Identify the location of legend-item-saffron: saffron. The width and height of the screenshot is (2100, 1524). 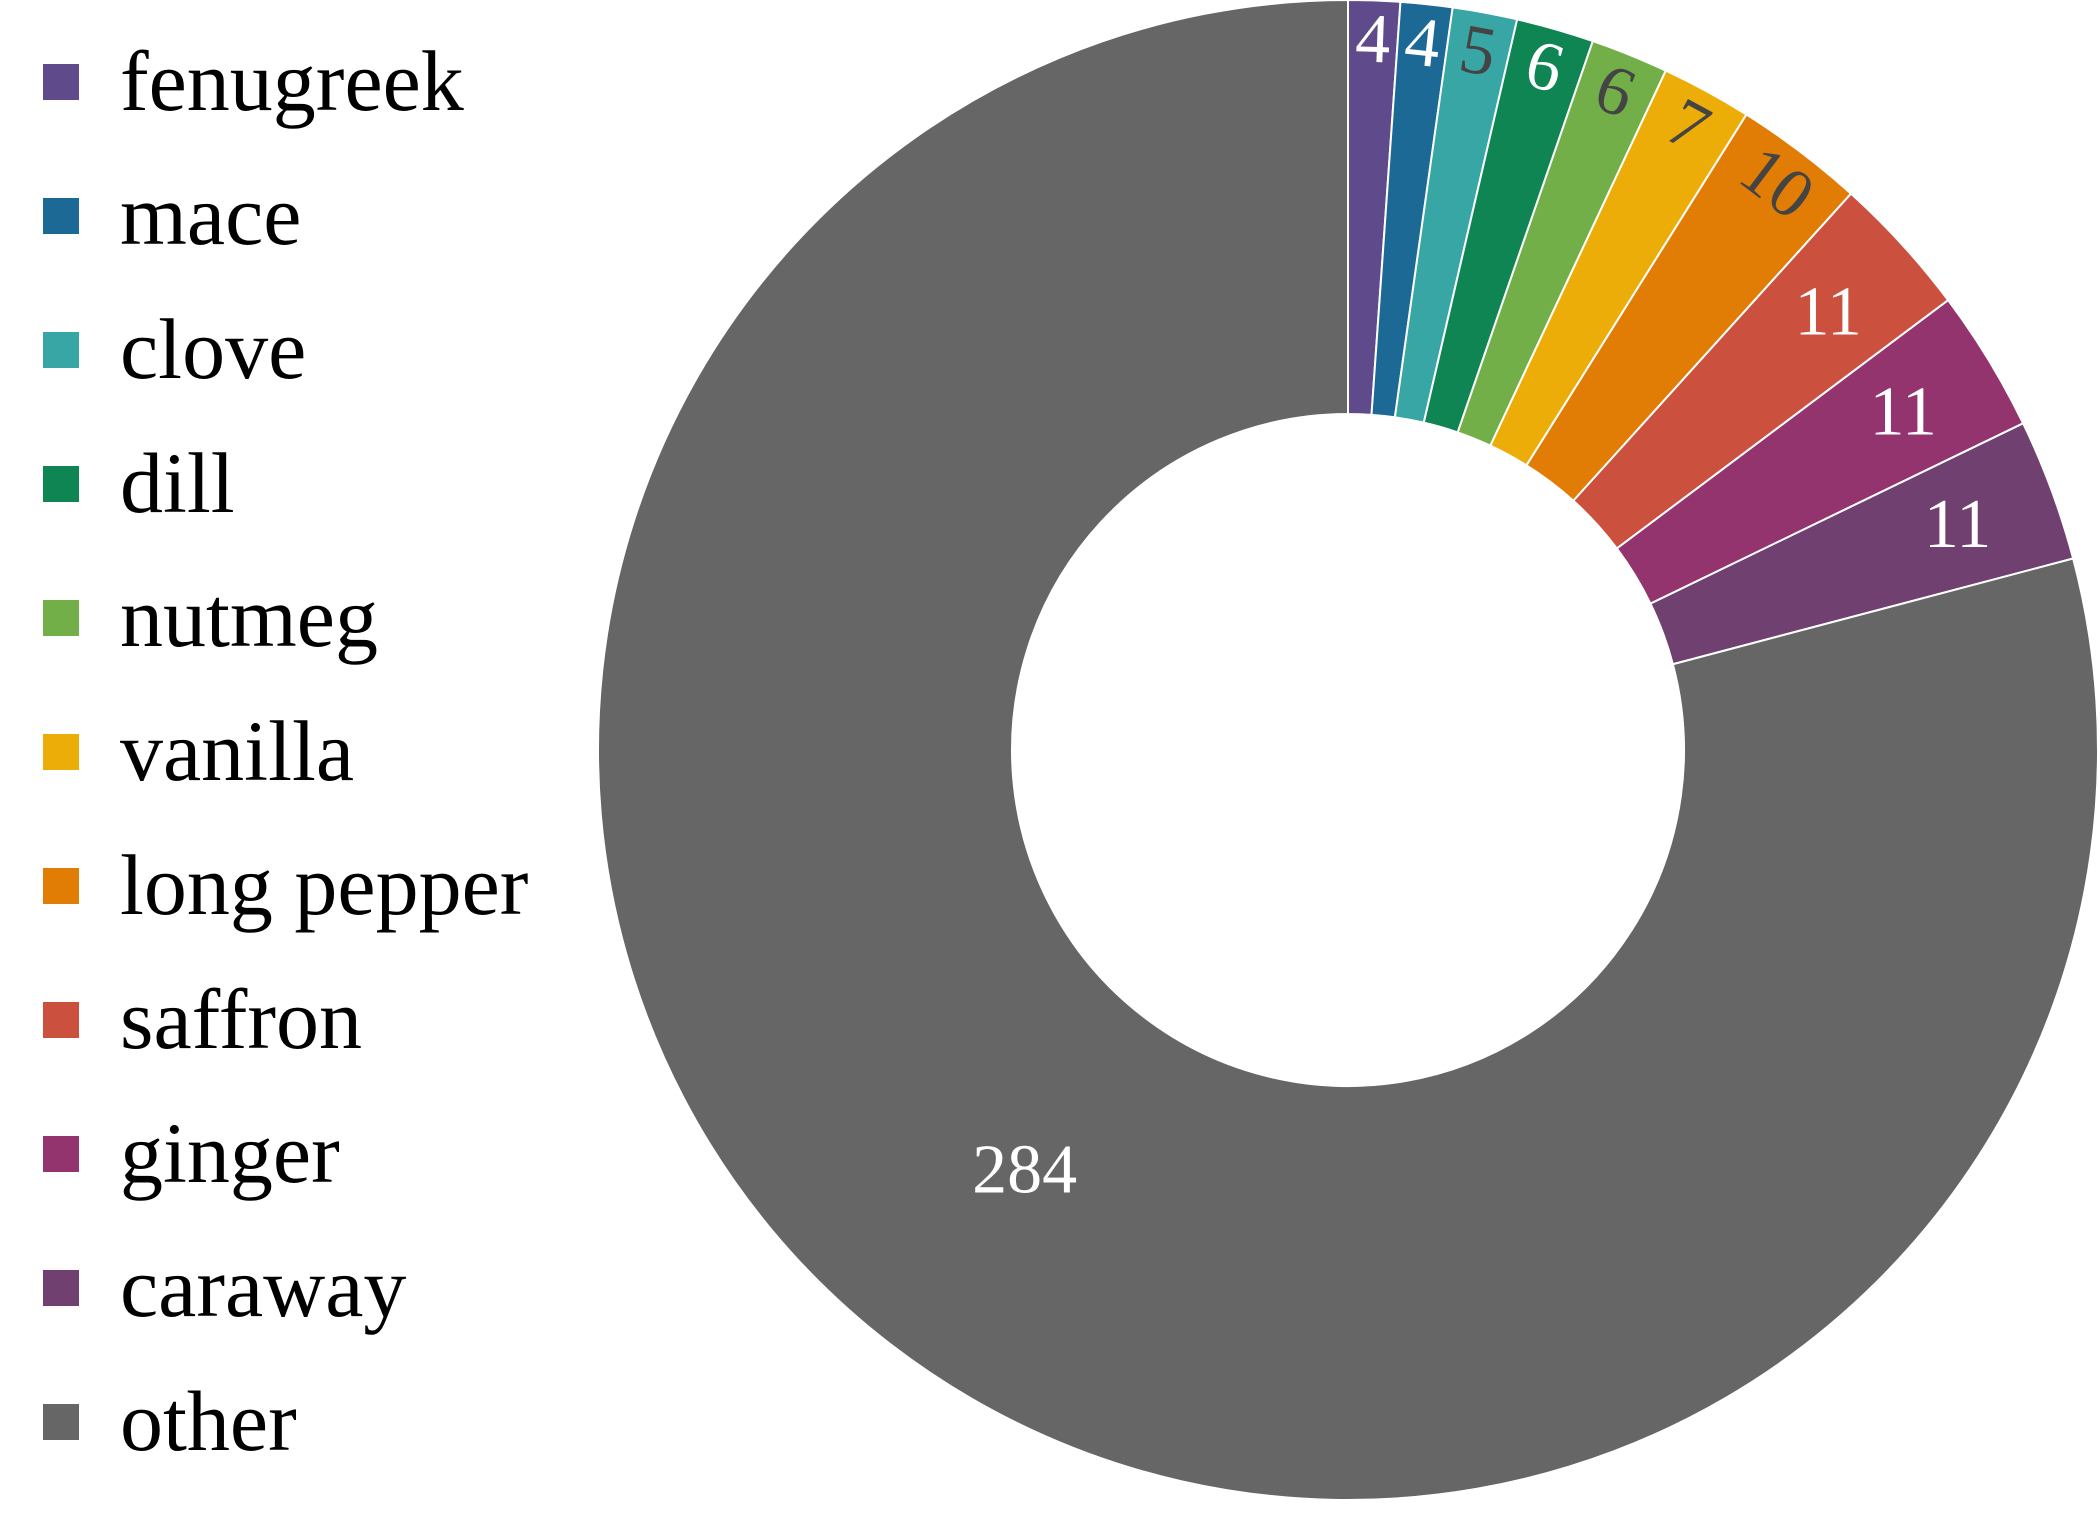
(310, 1049).